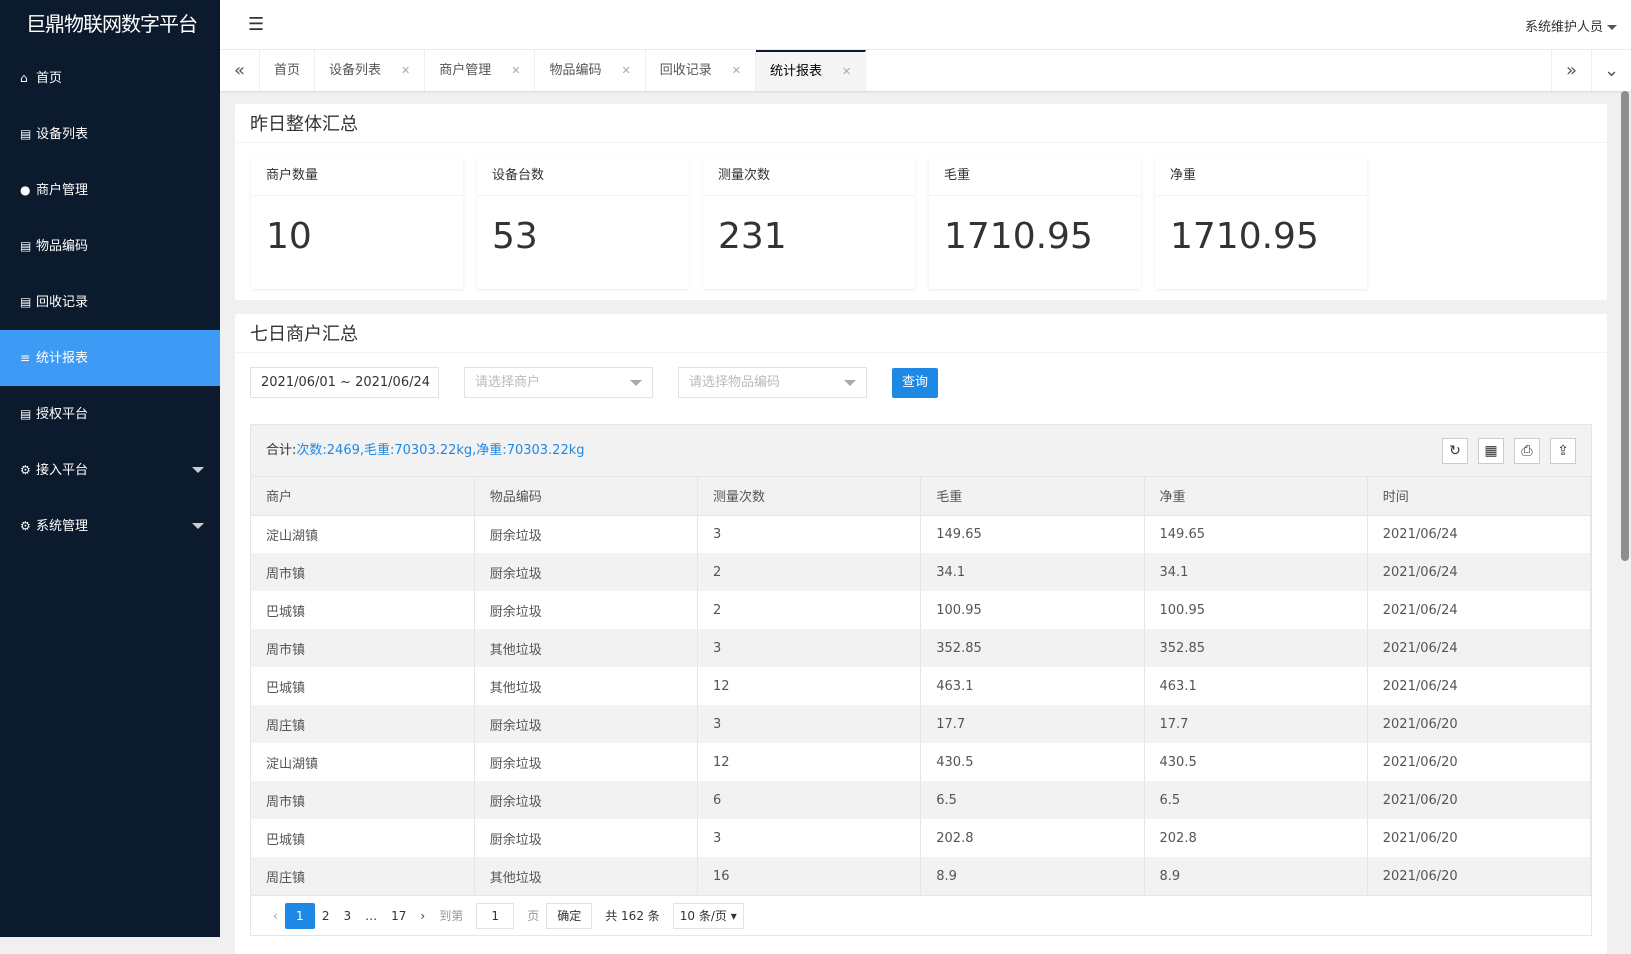  I want to click on stat-card: 设备台数 53, so click(583, 222).